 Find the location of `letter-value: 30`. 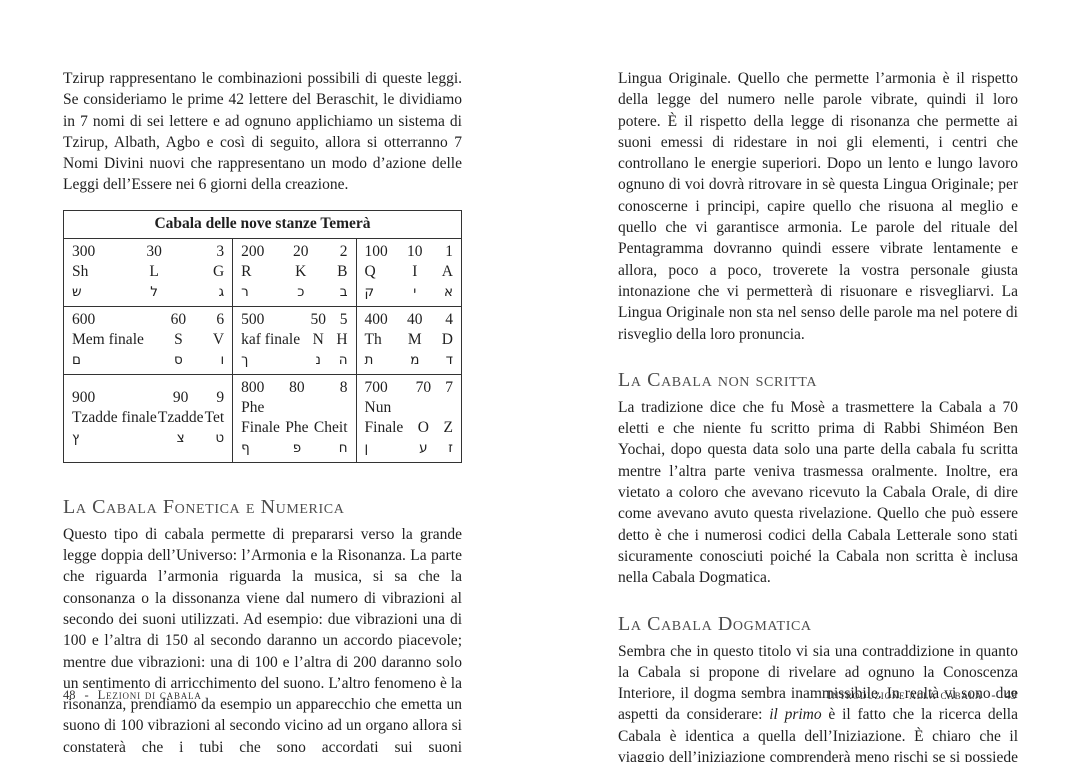

letter-value: 30 is located at coordinates (154, 251).